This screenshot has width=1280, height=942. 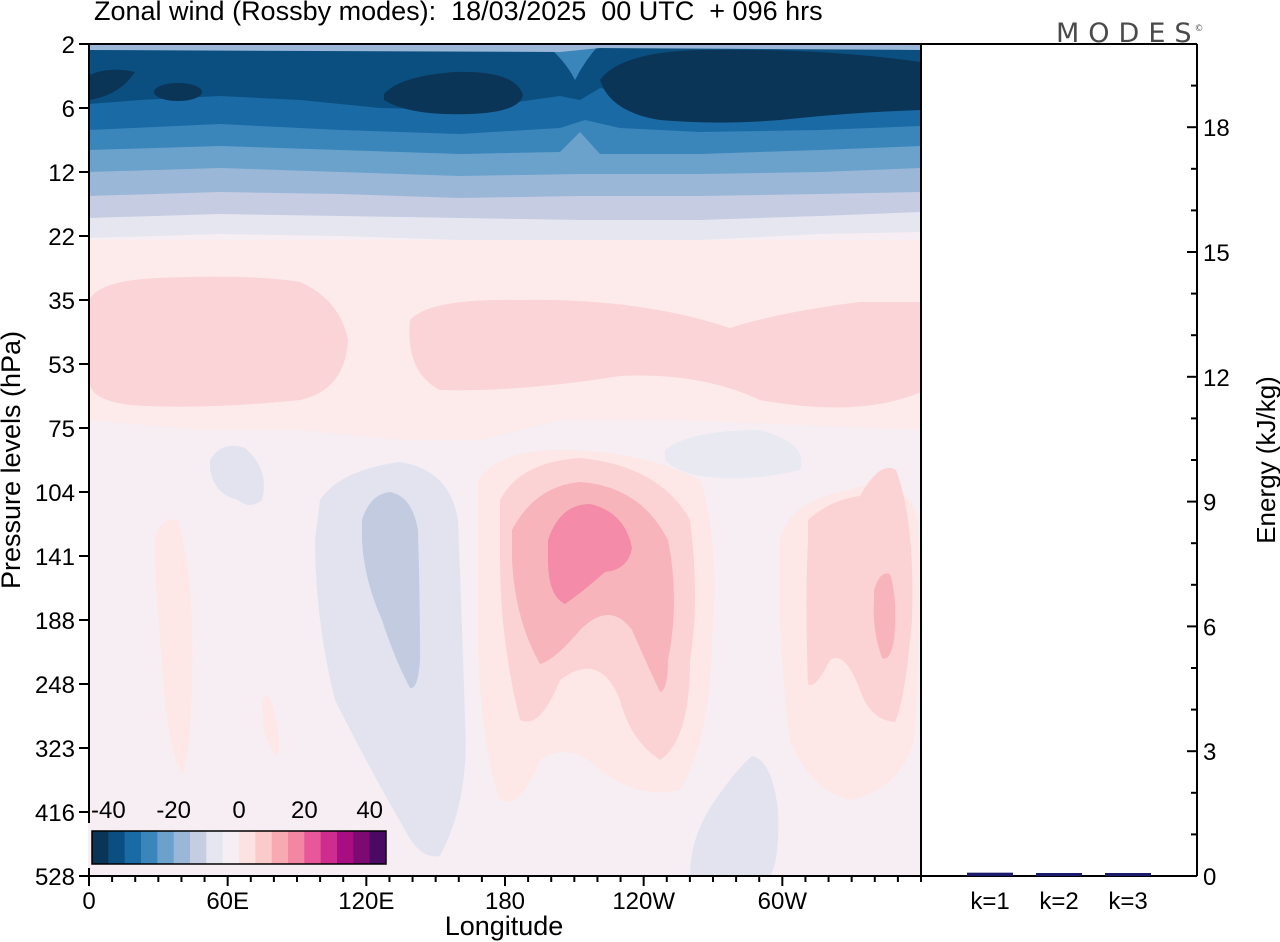 I want to click on y-axis-label: Pressure levels (hPa), so click(x=13, y=460).